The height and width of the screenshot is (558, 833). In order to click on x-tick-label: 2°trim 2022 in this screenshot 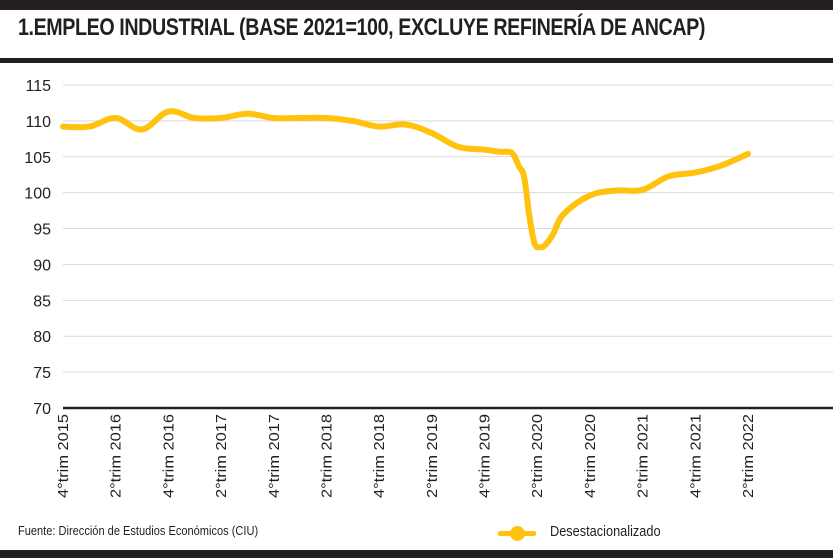, I will do `click(748, 456)`.